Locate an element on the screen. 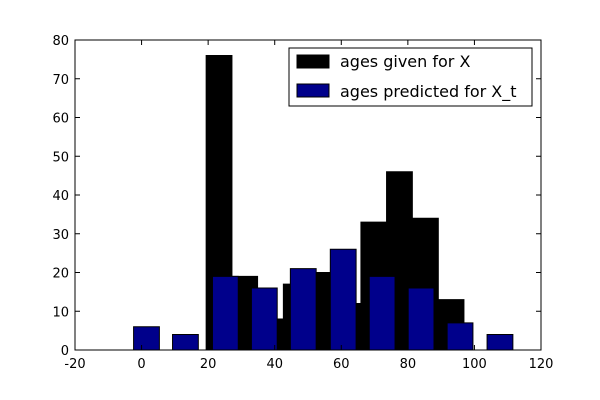  y-tick-label: 10 is located at coordinates (60, 312).